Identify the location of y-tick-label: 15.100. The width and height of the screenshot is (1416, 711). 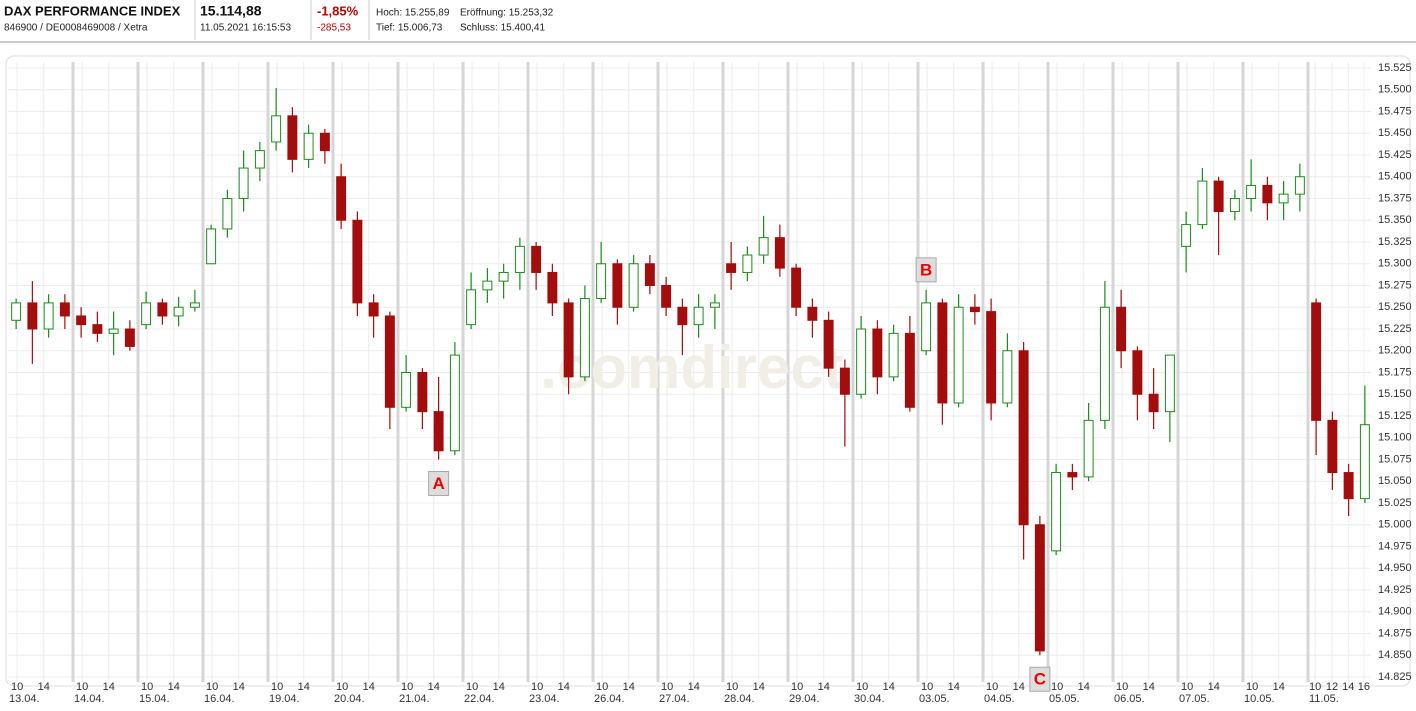
(1395, 438).